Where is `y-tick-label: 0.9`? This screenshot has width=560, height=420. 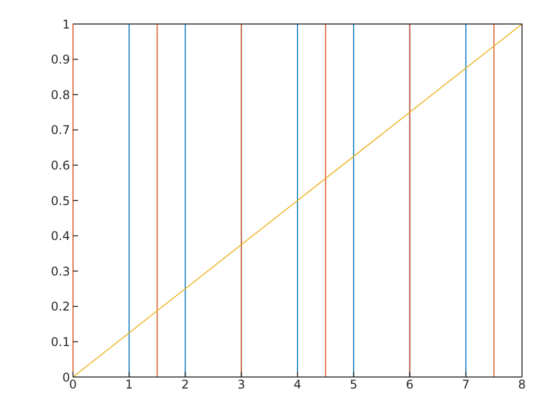
y-tick-label: 0.9 is located at coordinates (60, 59).